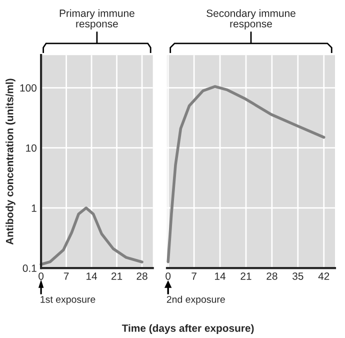 This screenshot has height=338, width=345. What do you see at coordinates (28, 88) in the screenshot?
I see `y-tick-label: 100` at bounding box center [28, 88].